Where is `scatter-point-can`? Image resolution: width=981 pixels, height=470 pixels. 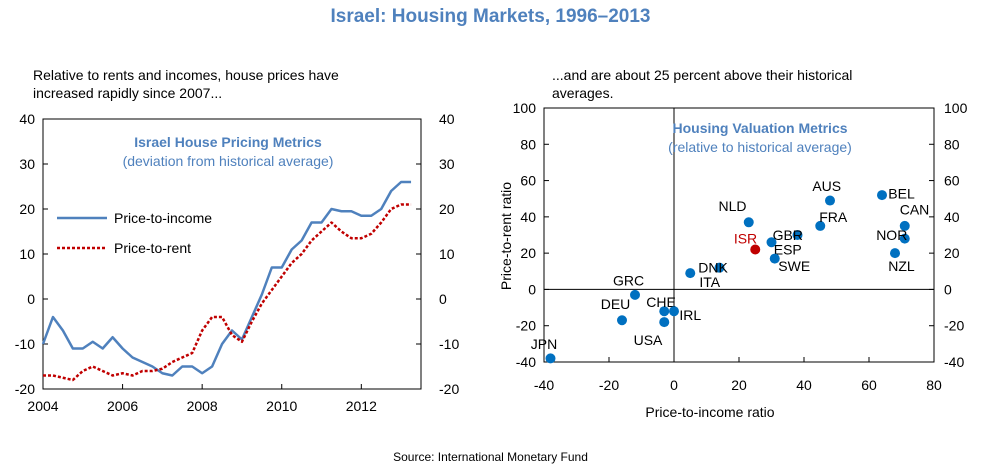 scatter-point-can is located at coordinates (904, 225).